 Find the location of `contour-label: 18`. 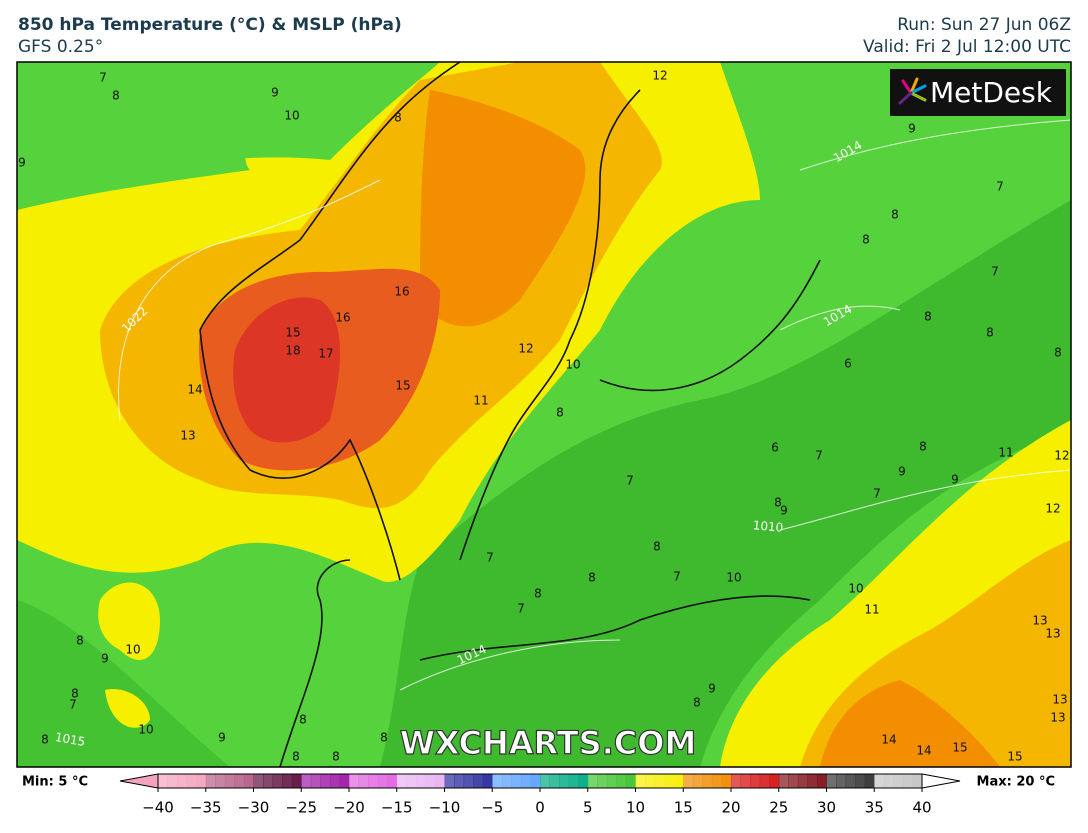

contour-label: 18 is located at coordinates (292, 351).